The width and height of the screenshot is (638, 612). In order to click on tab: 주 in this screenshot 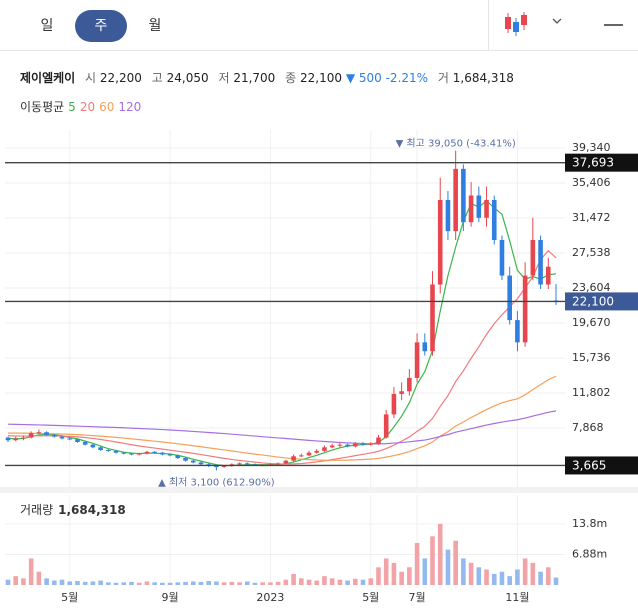, I will do `click(101, 26)`.